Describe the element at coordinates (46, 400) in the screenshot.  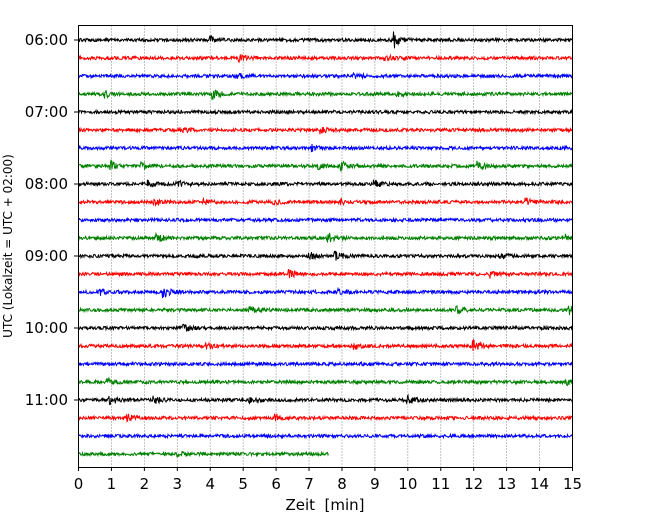
I see `y-tick-label: 11:00` at that location.